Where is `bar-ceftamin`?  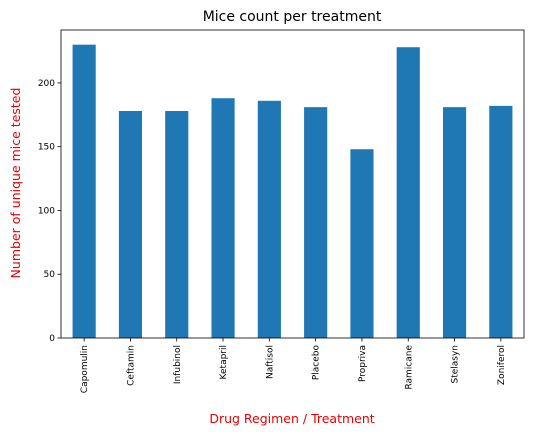 bar-ceftamin is located at coordinates (130, 224).